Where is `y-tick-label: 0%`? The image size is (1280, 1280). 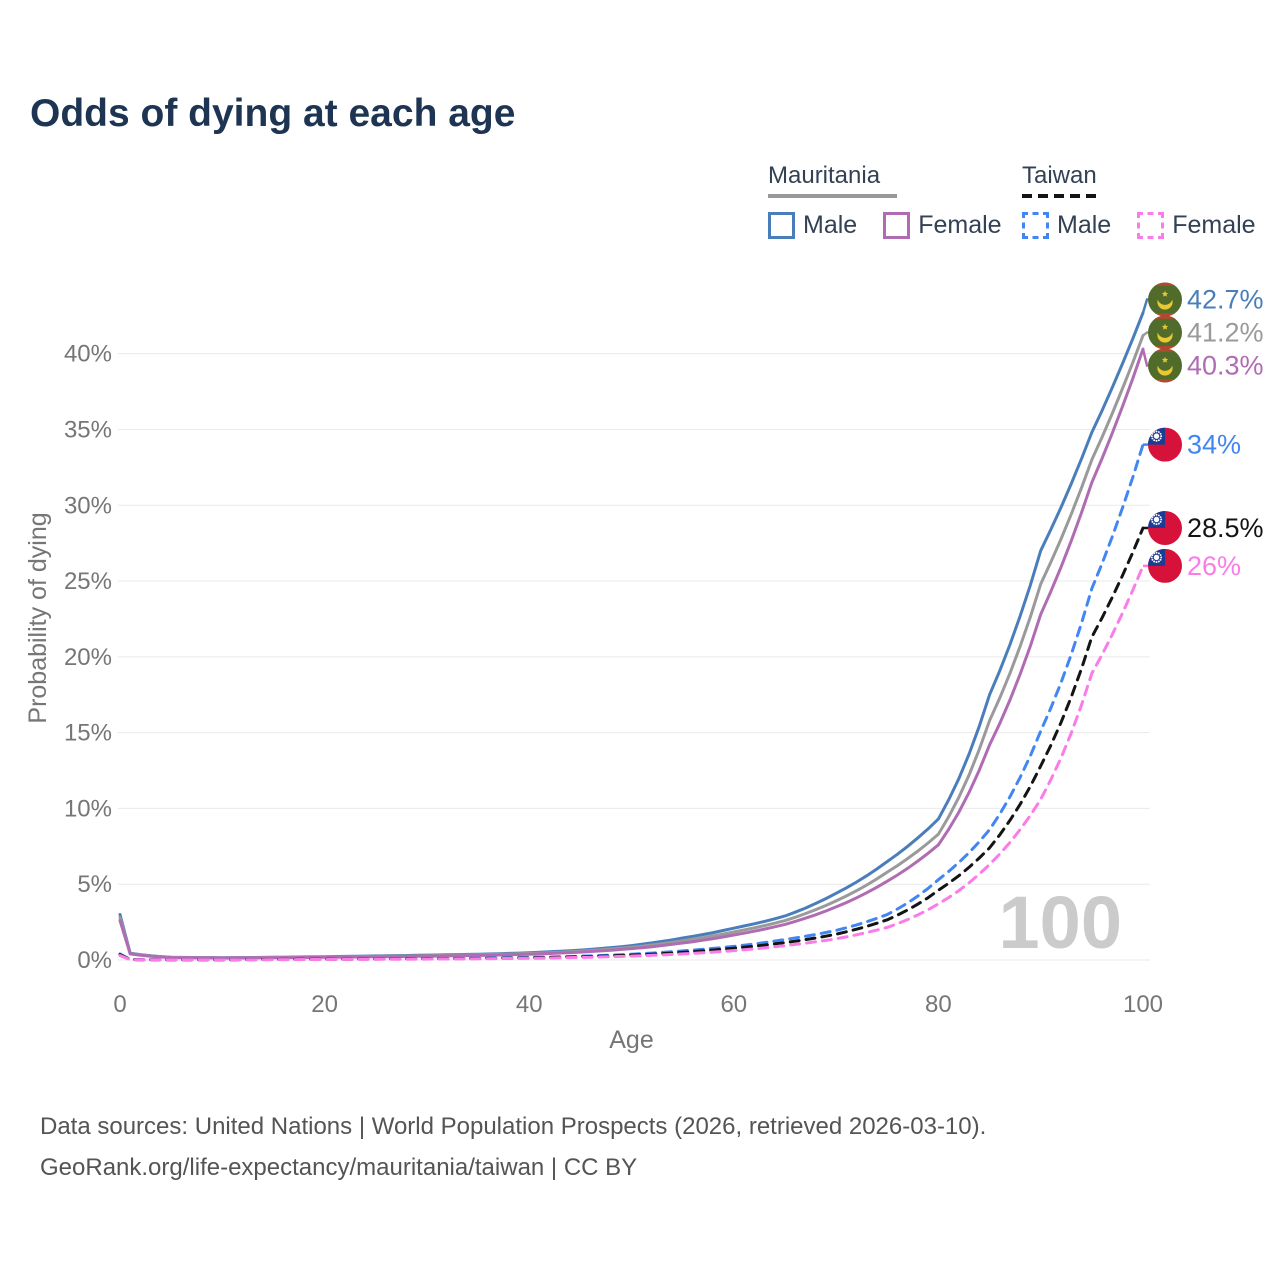
y-tick-label: 0% is located at coordinates (94, 960).